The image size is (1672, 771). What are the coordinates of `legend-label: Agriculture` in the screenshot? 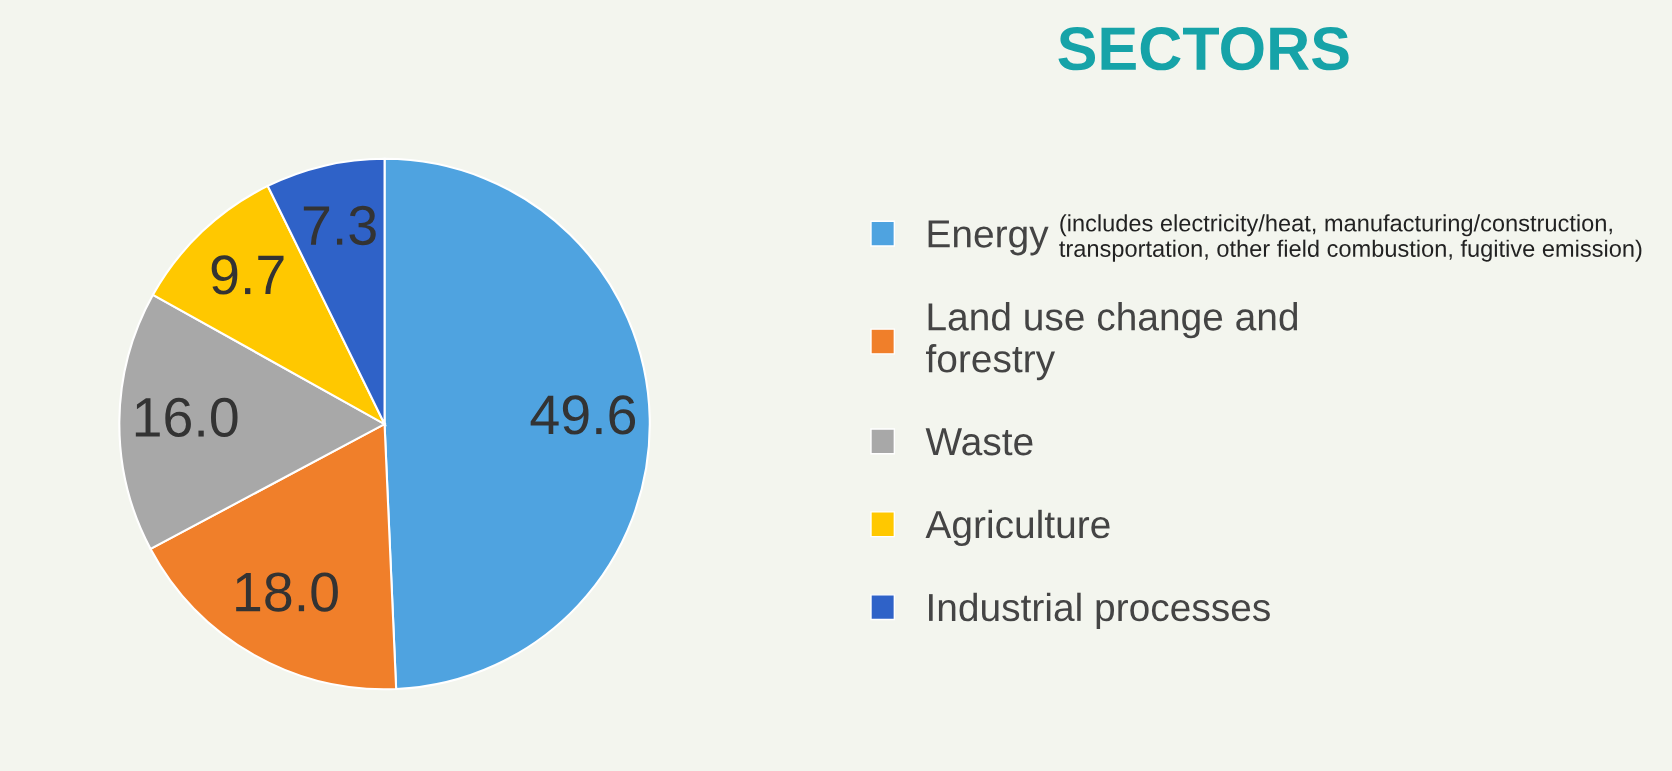 It's located at (1017, 528).